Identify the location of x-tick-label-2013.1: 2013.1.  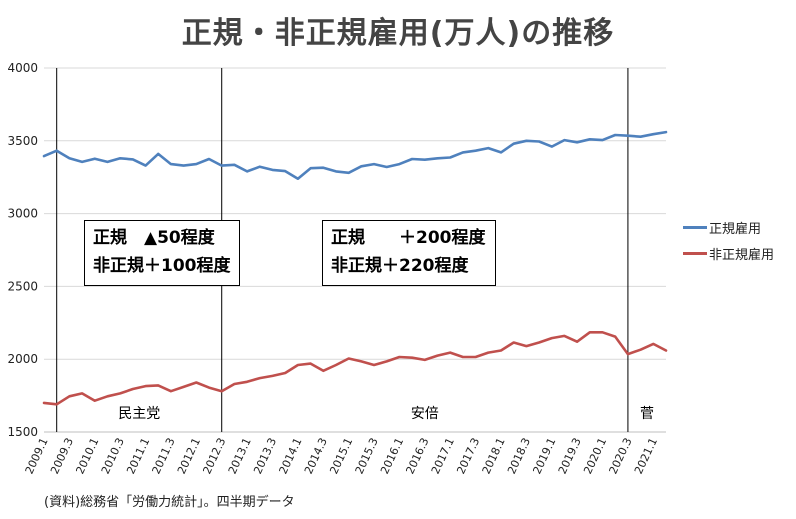
(240, 456).